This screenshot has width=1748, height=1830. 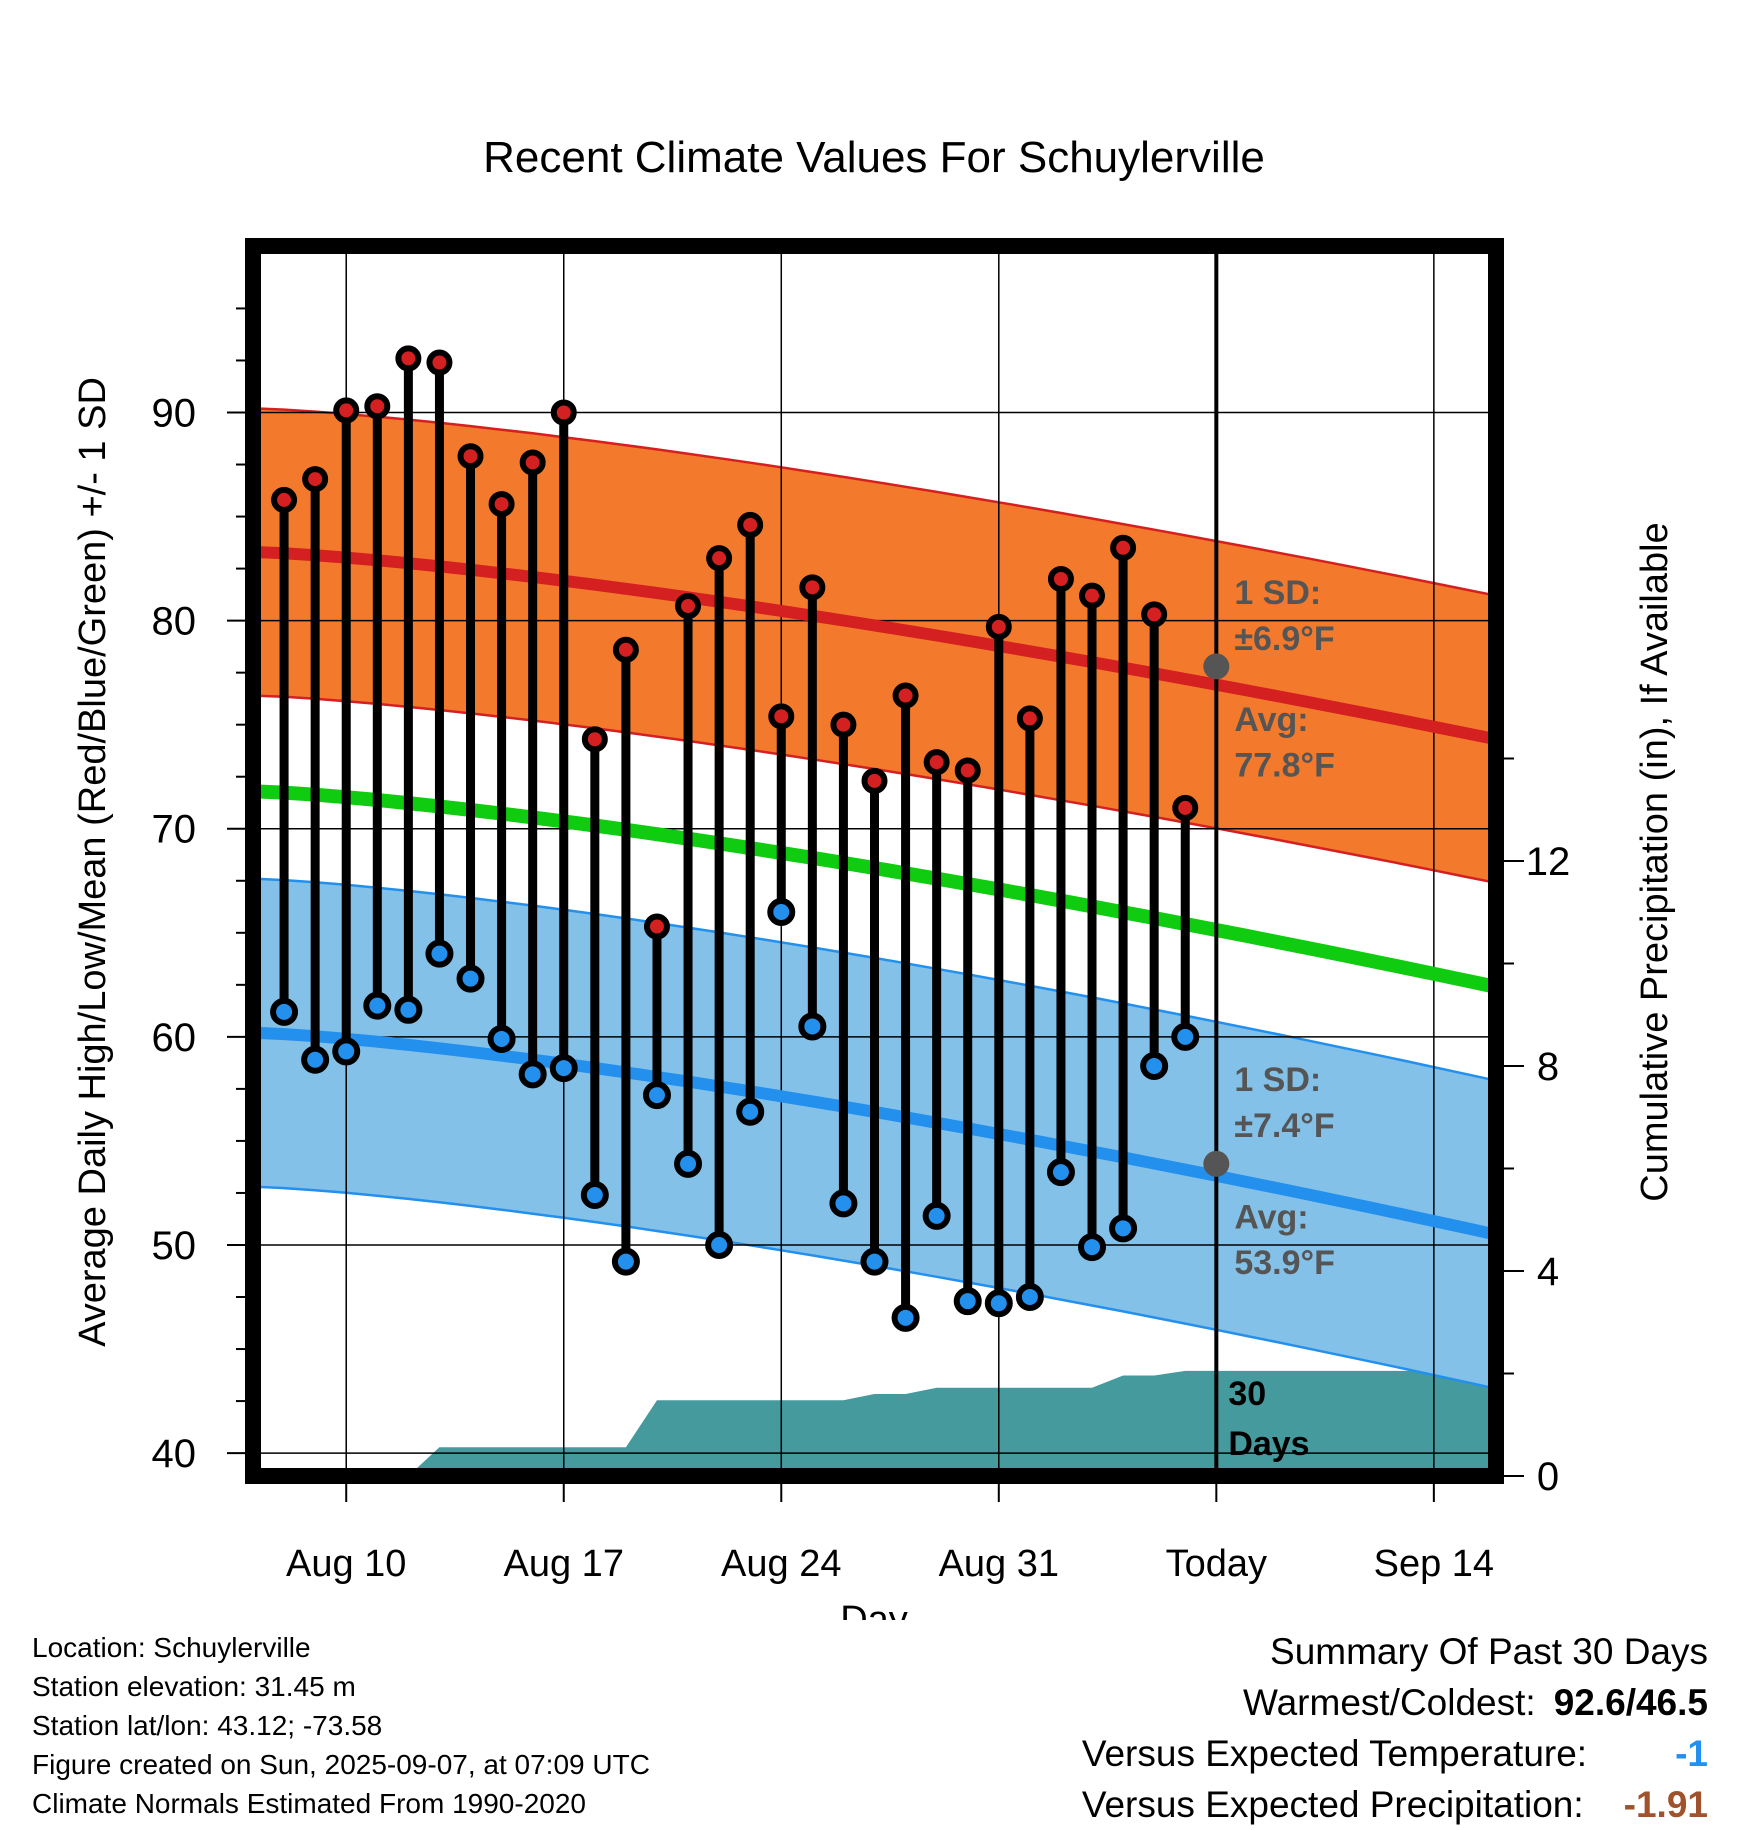 What do you see at coordinates (999, 1564) in the screenshot?
I see `x-tick-label: Aug 31` at bounding box center [999, 1564].